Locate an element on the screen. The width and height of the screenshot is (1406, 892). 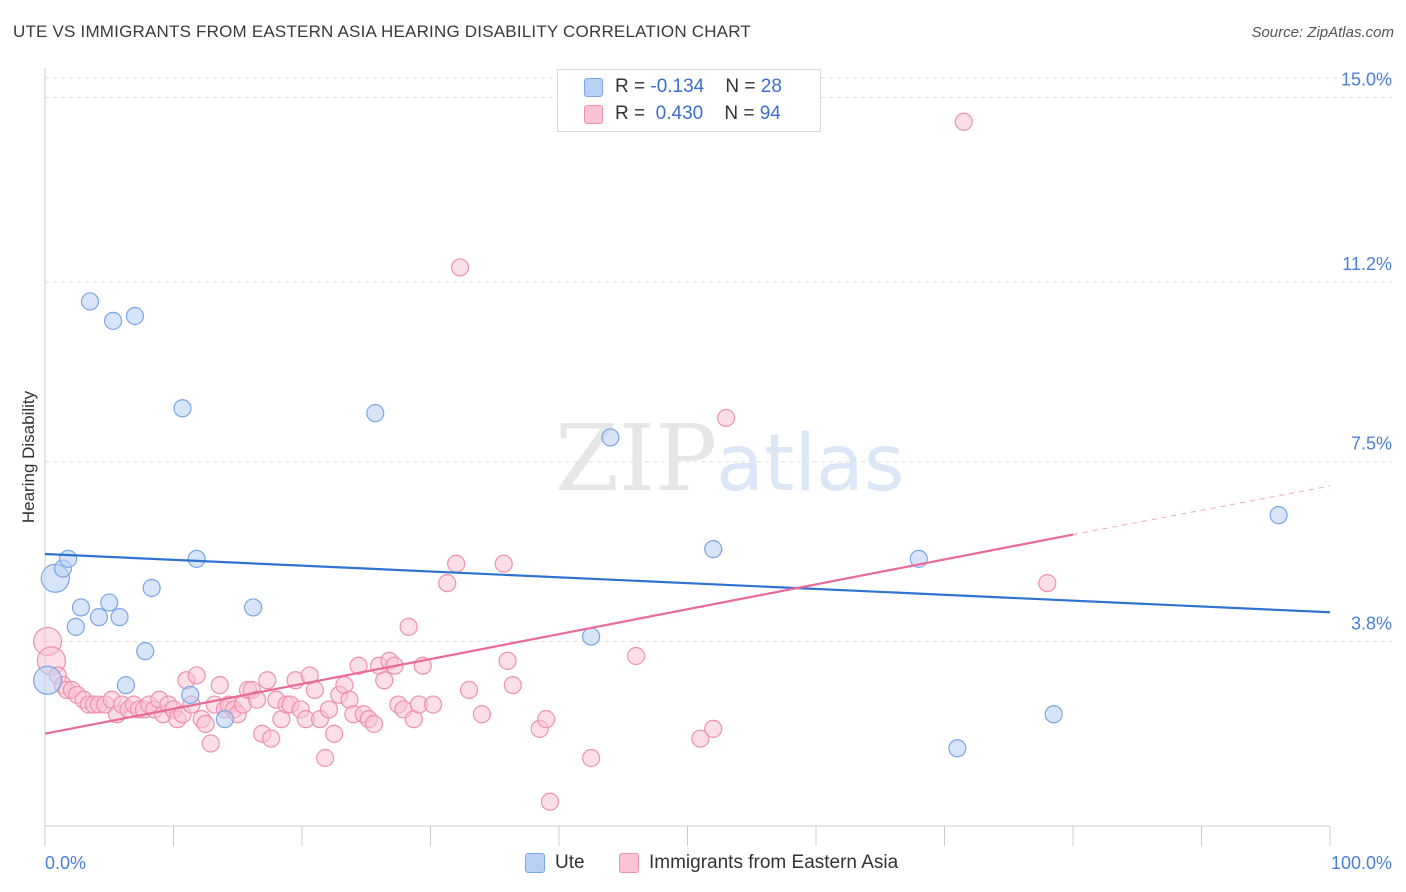
y-tick-label: 3.8% is located at coordinates (1371, 623).